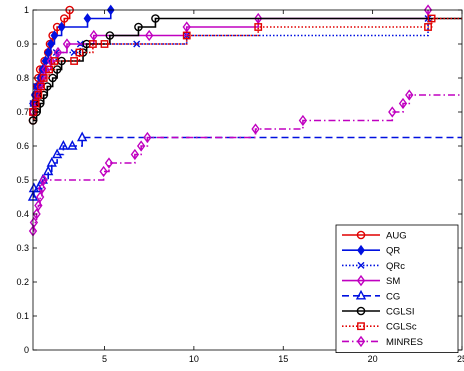 The image size is (464, 371). Describe the element at coordinates (379, 327) in the screenshot. I see `legend-entry: CGLSc` at that location.